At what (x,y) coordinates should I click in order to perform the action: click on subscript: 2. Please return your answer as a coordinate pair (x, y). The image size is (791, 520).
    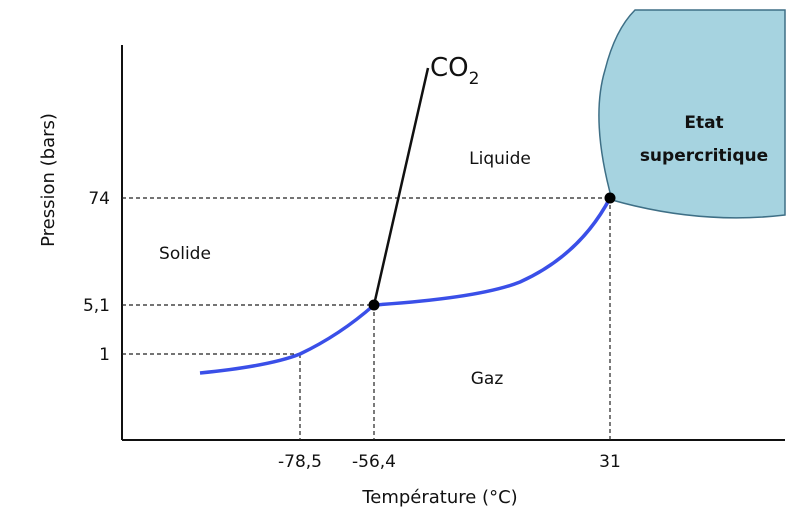
    Looking at the image, I should click on (474, 79).